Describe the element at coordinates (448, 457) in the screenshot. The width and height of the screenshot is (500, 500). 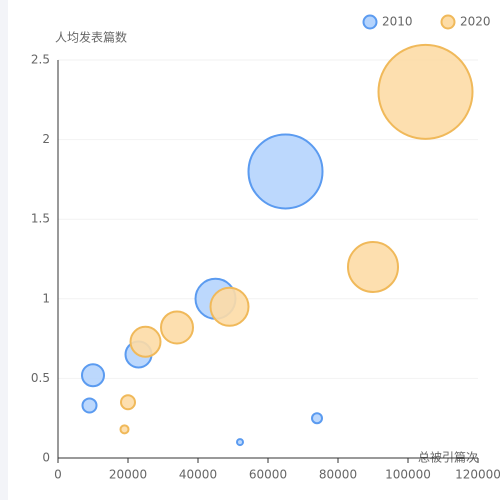
I see `x-axis-label: 总被引篇次` at that location.